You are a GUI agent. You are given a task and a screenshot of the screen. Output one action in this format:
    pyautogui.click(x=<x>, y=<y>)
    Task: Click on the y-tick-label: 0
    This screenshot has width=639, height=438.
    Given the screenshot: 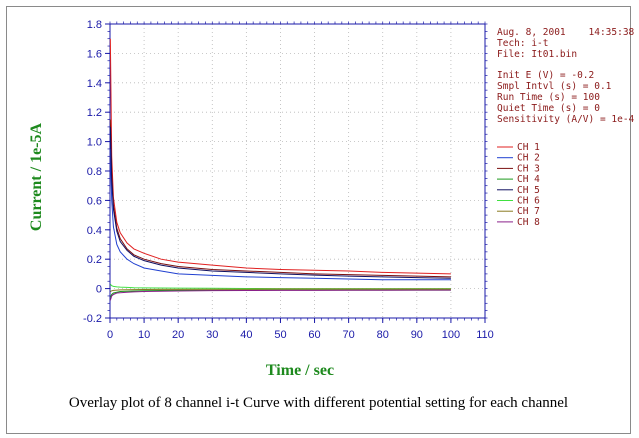 What is the action you would take?
    pyautogui.click(x=99, y=290)
    